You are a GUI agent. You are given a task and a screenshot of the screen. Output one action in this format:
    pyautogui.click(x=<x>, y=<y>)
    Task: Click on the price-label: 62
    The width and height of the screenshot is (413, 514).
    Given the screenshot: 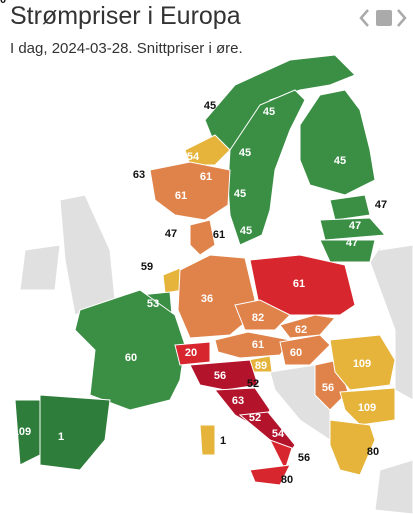 What is the action you would take?
    pyautogui.click(x=301, y=330)
    